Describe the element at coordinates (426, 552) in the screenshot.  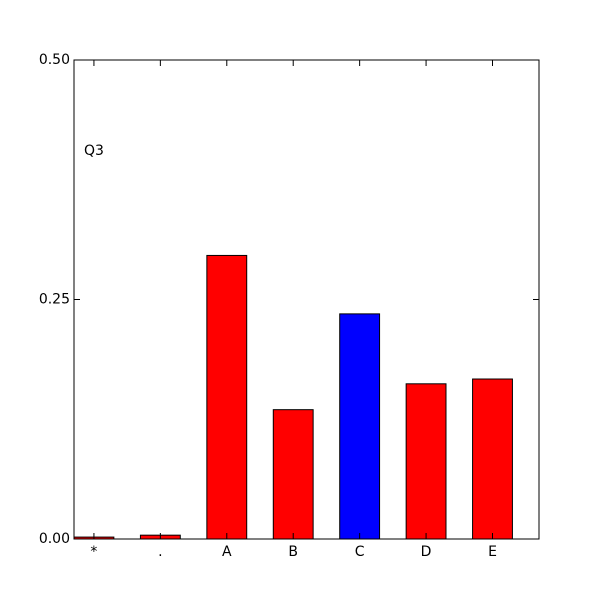
I see `x-tick-label: D` at that location.